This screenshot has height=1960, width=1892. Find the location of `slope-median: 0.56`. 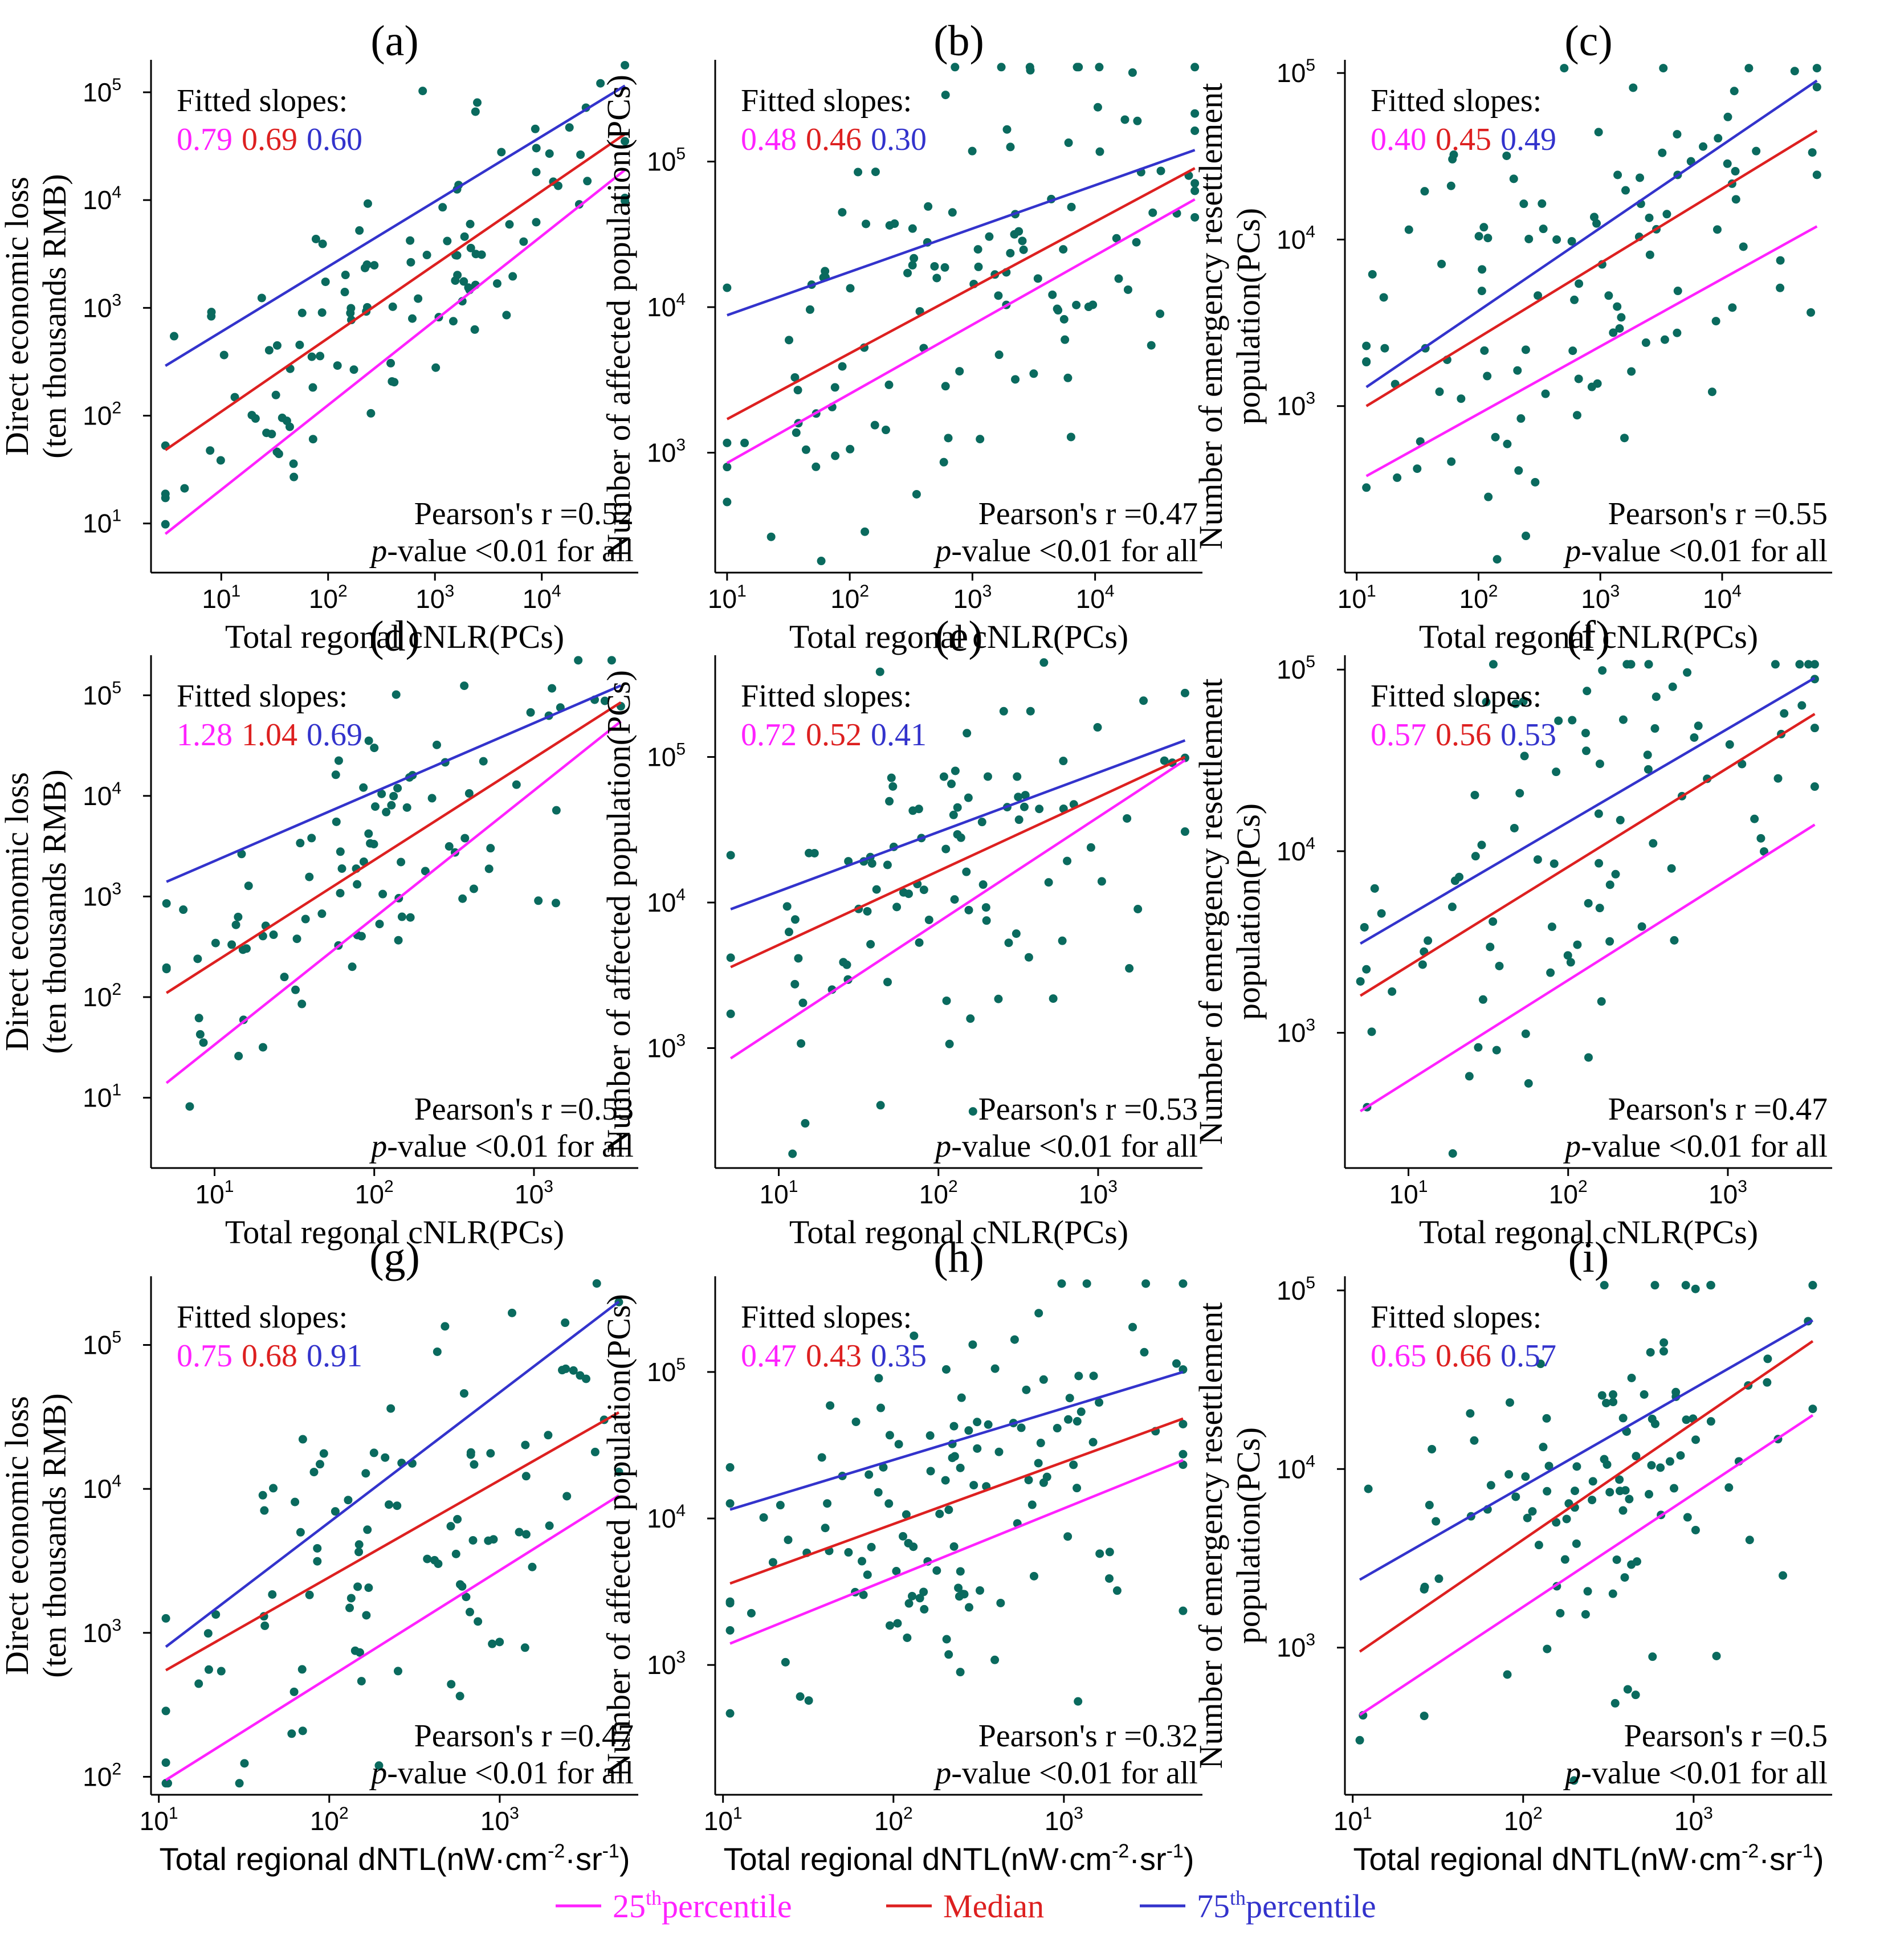

slope-median: 0.56 is located at coordinates (1464, 735).